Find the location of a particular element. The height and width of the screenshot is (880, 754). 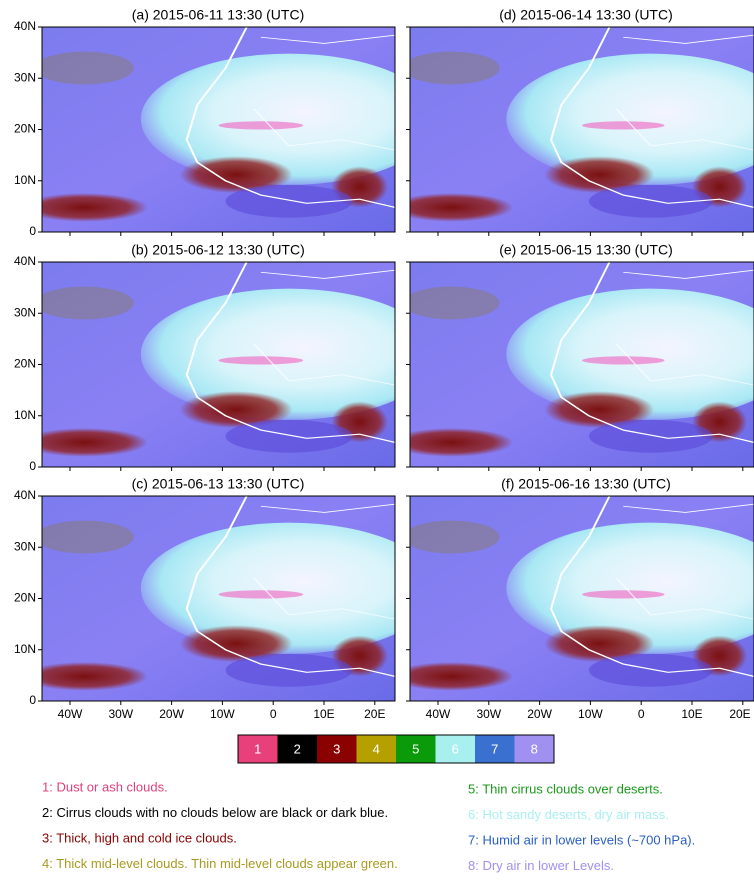

map-panel: (e) 2015-06-15 13:30 (UTC) is located at coordinates (580, 356).